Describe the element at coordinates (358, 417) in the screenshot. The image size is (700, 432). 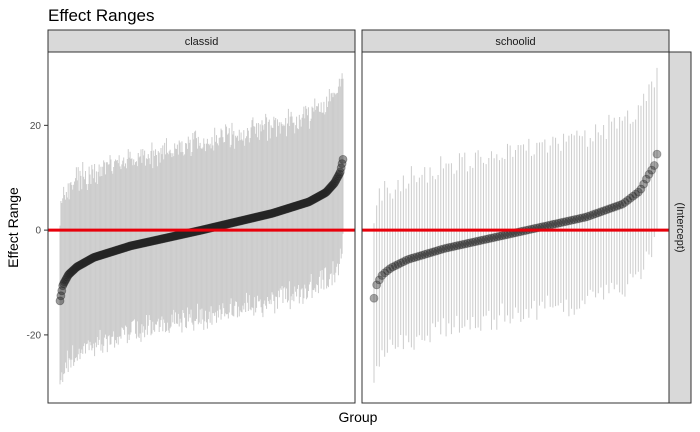
I see `x-axis-title: Group` at that location.